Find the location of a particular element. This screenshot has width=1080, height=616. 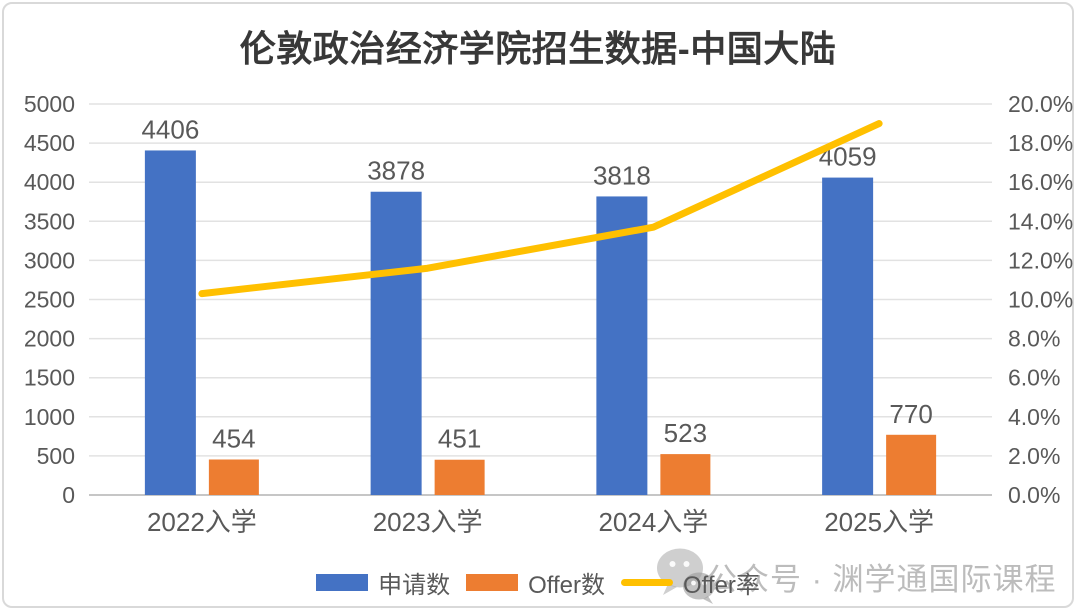

left-axis-tick: 1000 is located at coordinates (49, 417).